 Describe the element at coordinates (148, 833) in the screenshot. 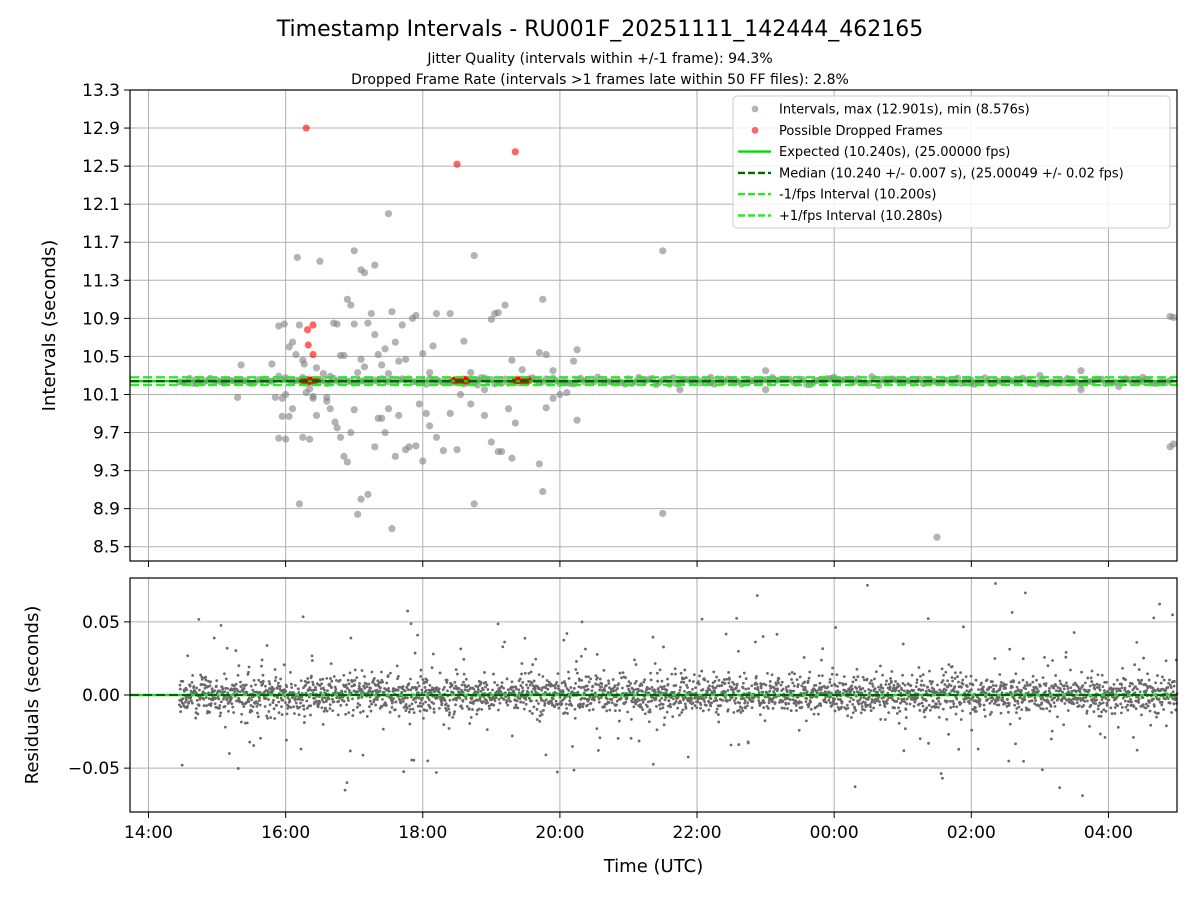

I see `residuals-x-tick-label: 14:00` at that location.